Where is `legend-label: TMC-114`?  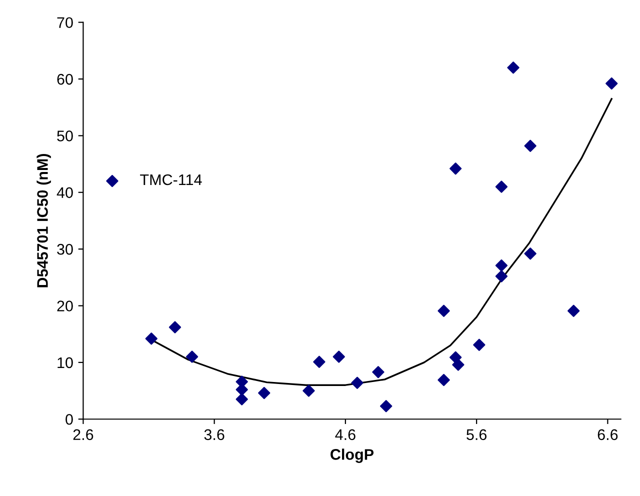 legend-label: TMC-114 is located at coordinates (171, 180).